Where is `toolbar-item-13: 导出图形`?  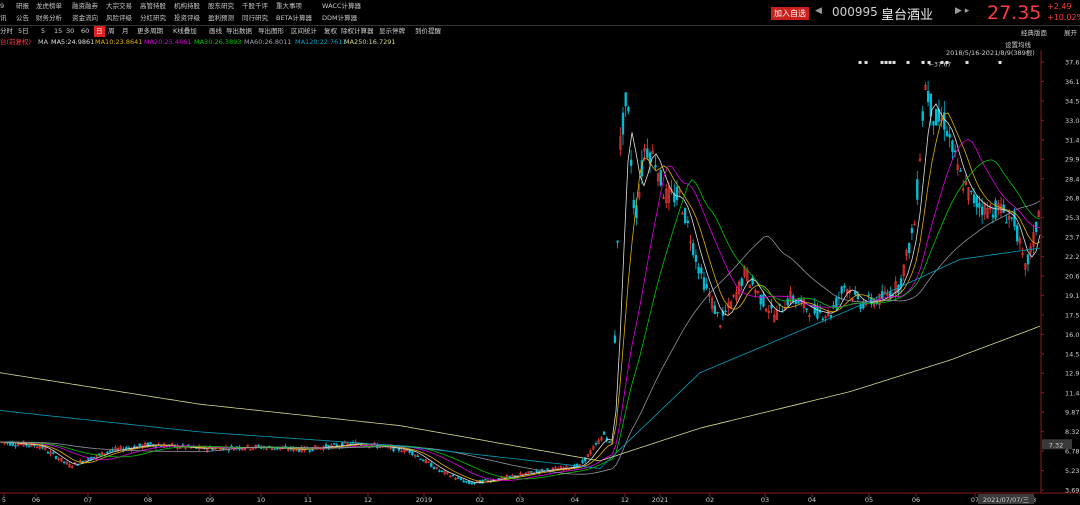 toolbar-item-13: 导出图形 is located at coordinates (271, 31).